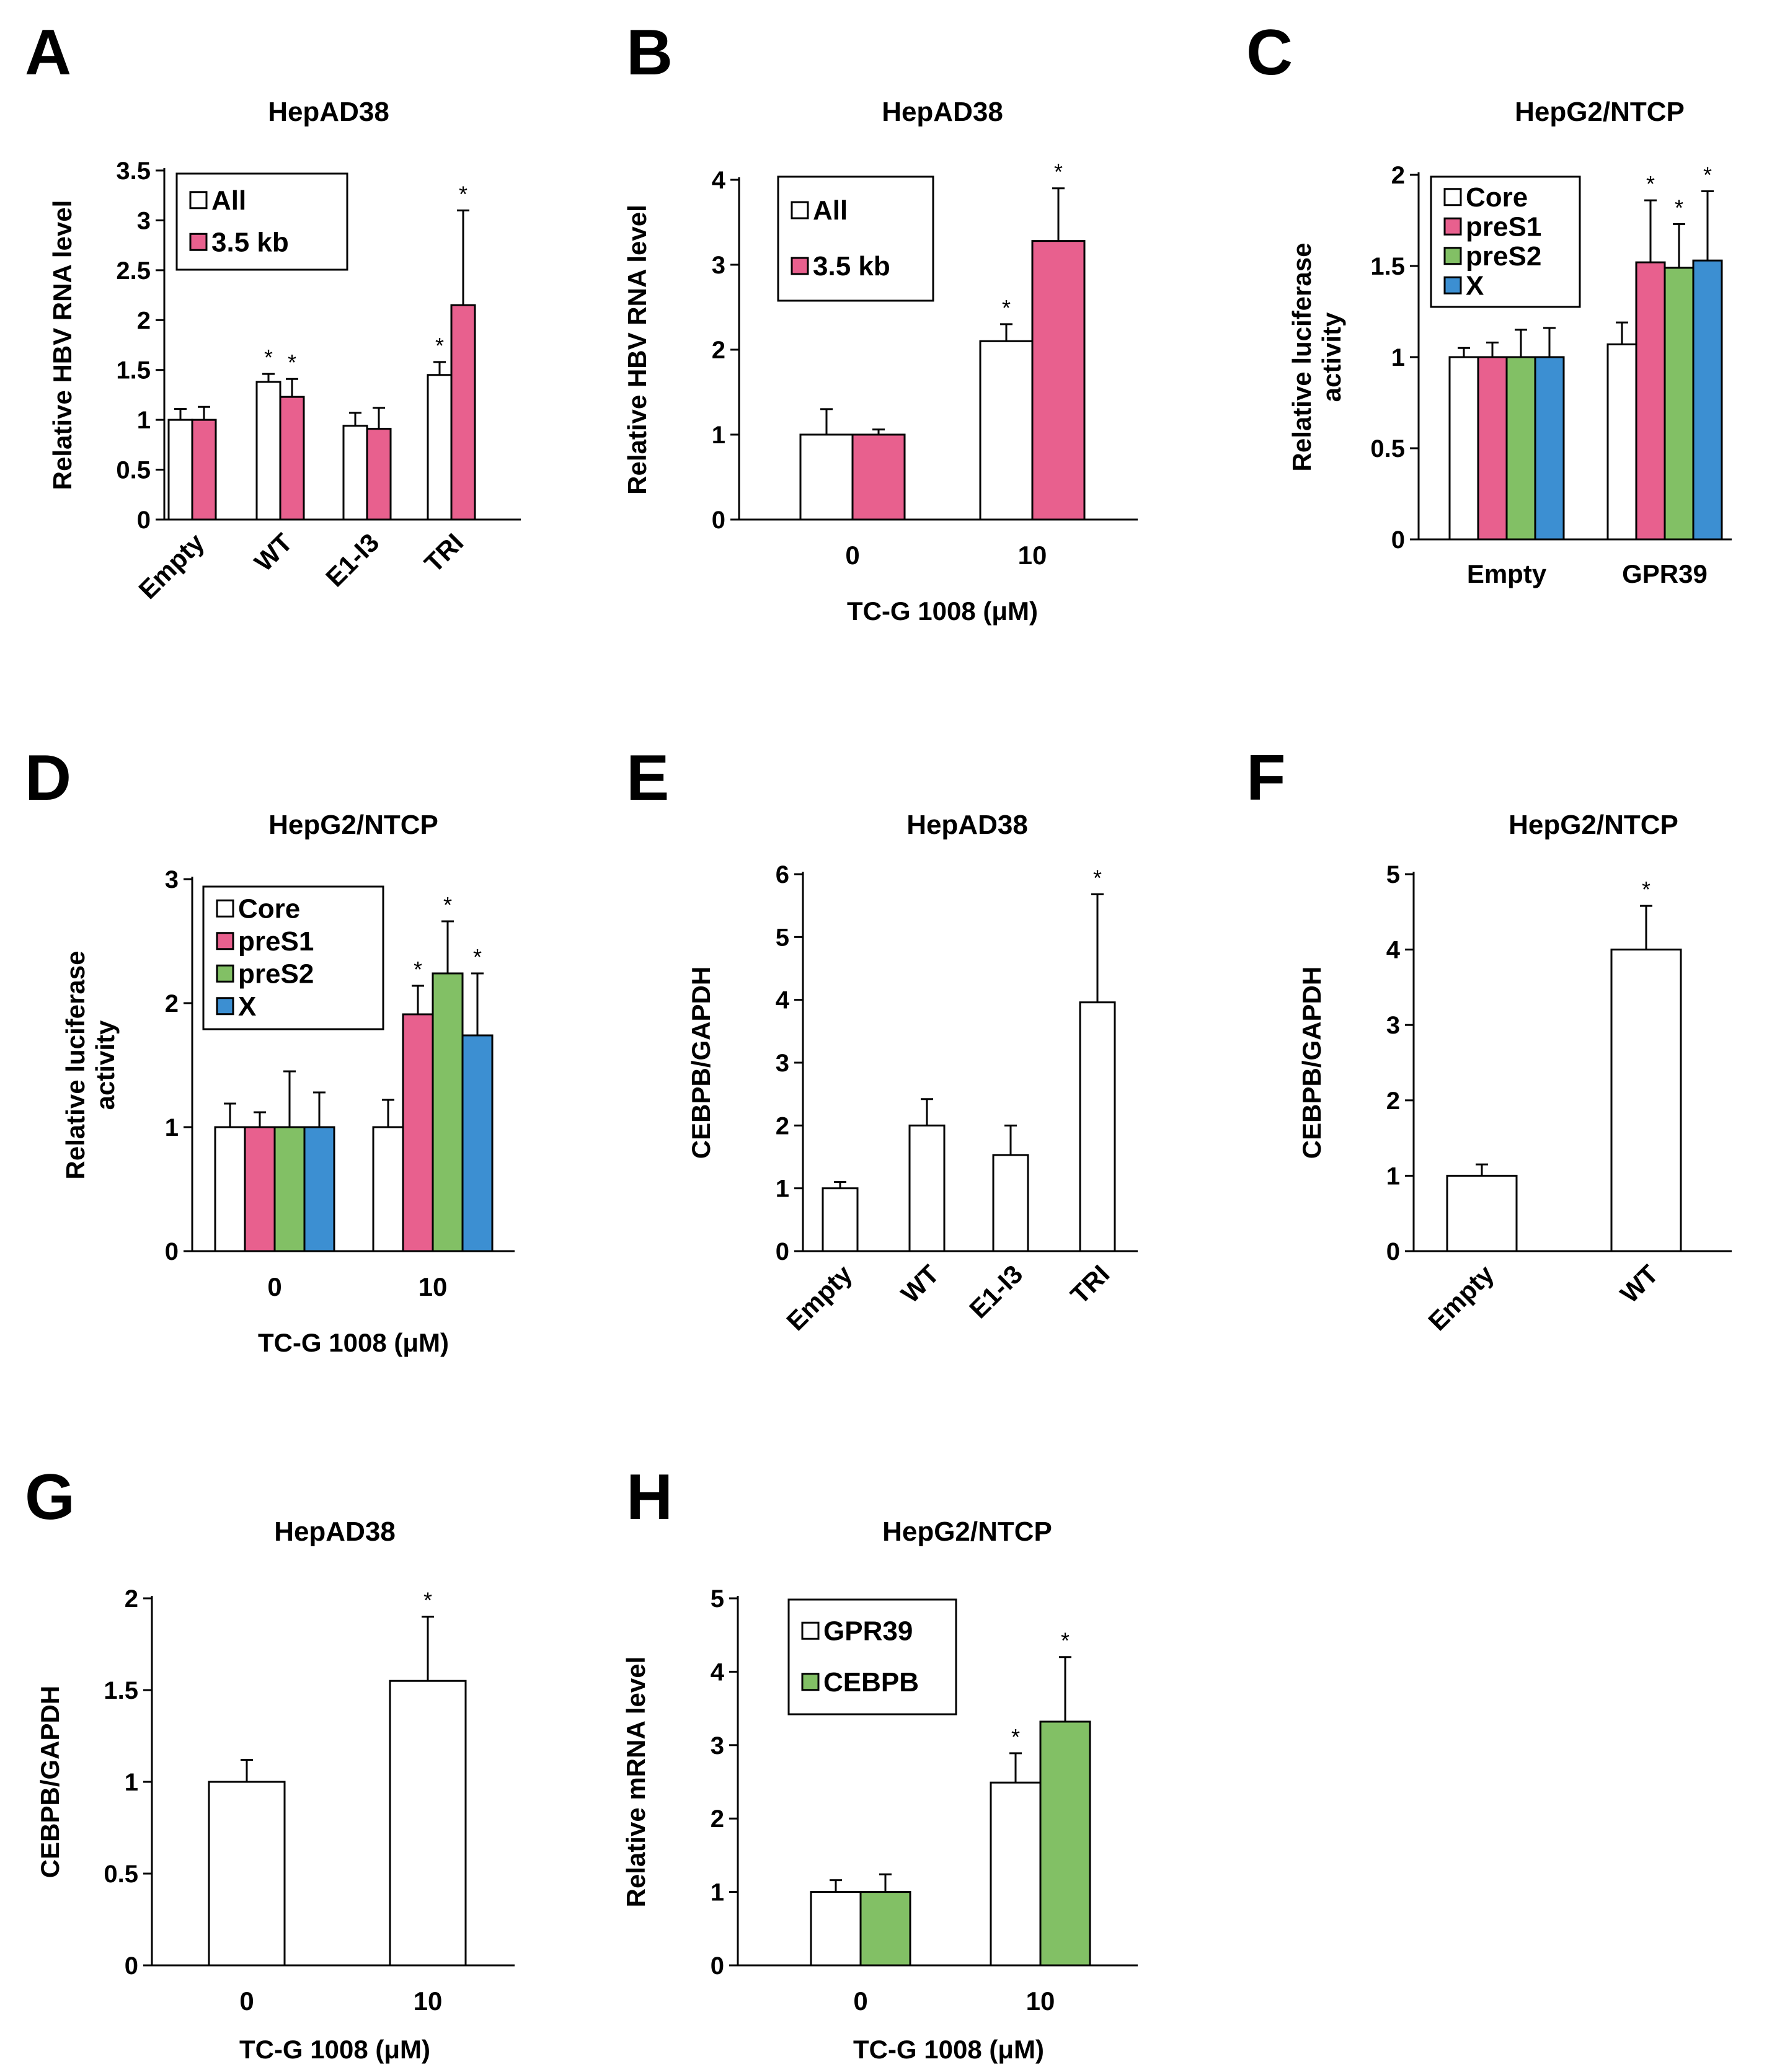 The height and width of the screenshot is (2072, 1790). I want to click on y-tick-label: 6, so click(782, 874).